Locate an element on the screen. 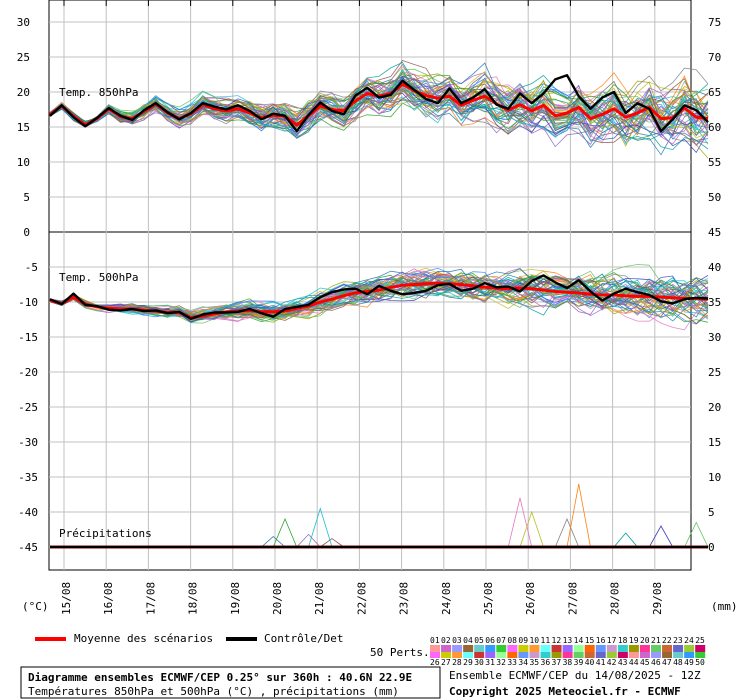  pert-number: 21 is located at coordinates (656, 640).